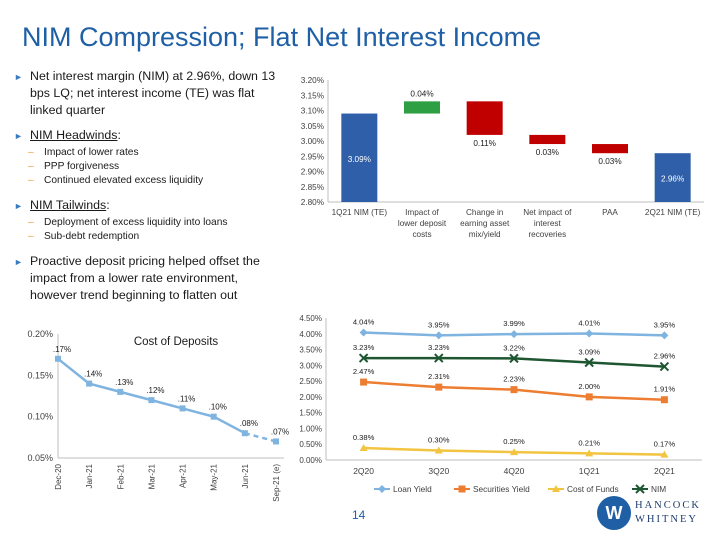  I want to click on securities-yield-point, so click(514, 390).